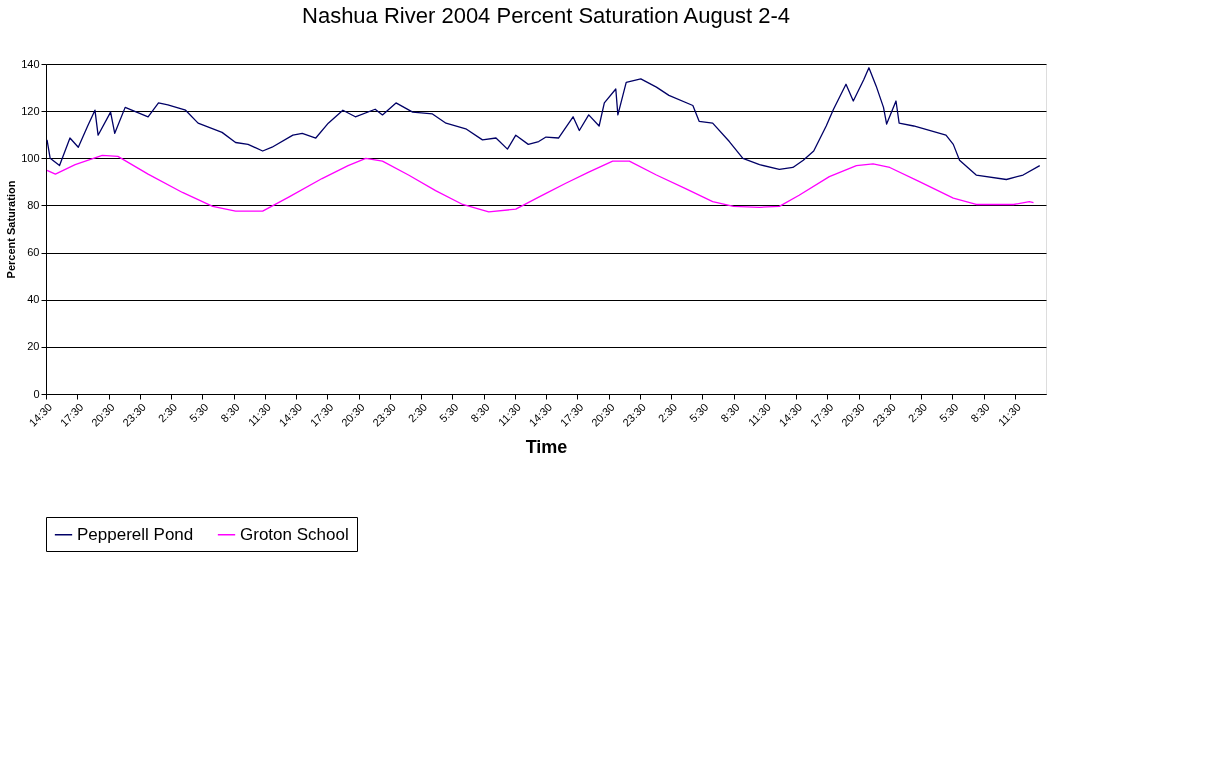 The height and width of the screenshot is (759, 1220). What do you see at coordinates (11, 229) in the screenshot?
I see `y-axis-title: Percent Saturation` at bounding box center [11, 229].